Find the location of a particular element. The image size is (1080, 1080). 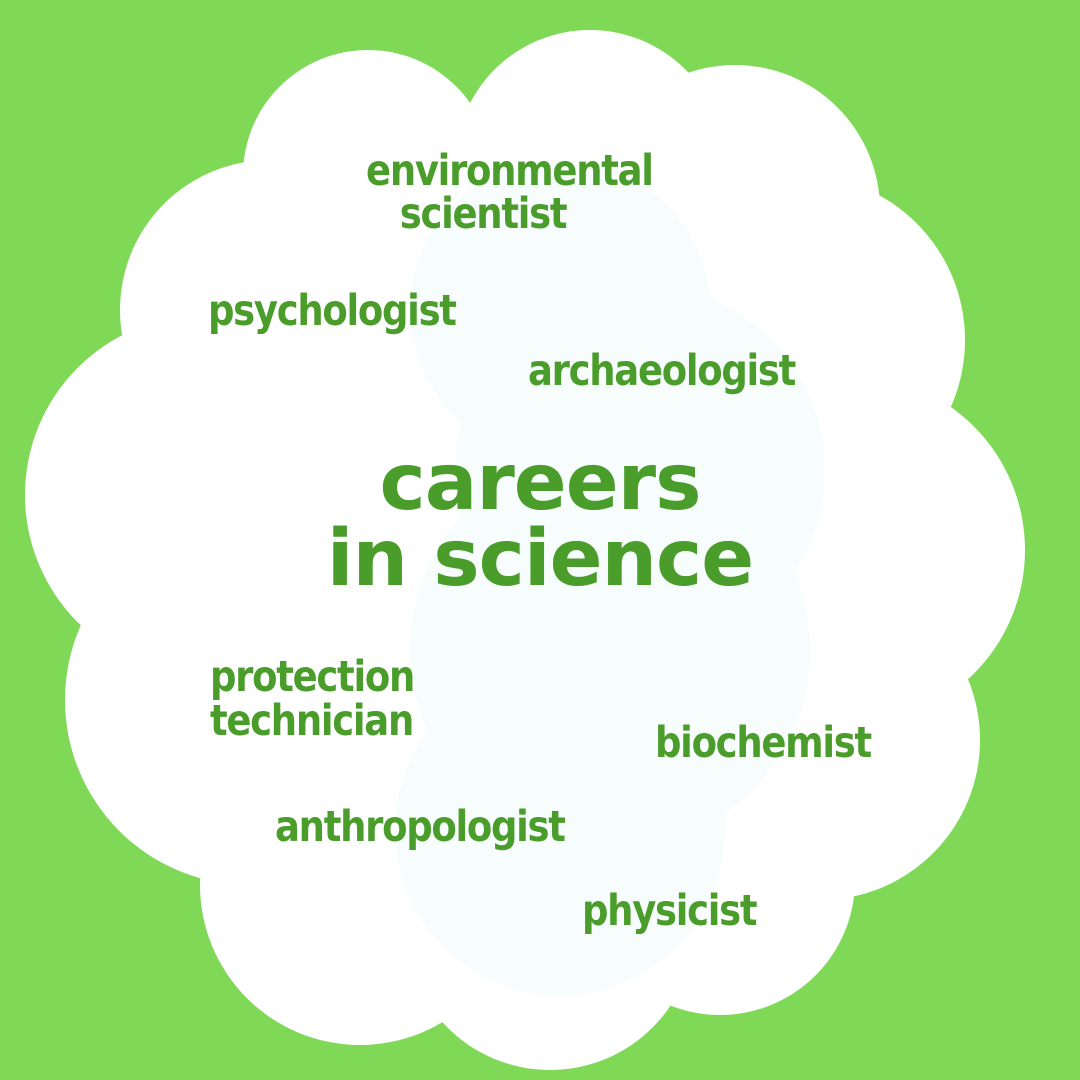

headline-line-2: in science is located at coordinates (540, 559).